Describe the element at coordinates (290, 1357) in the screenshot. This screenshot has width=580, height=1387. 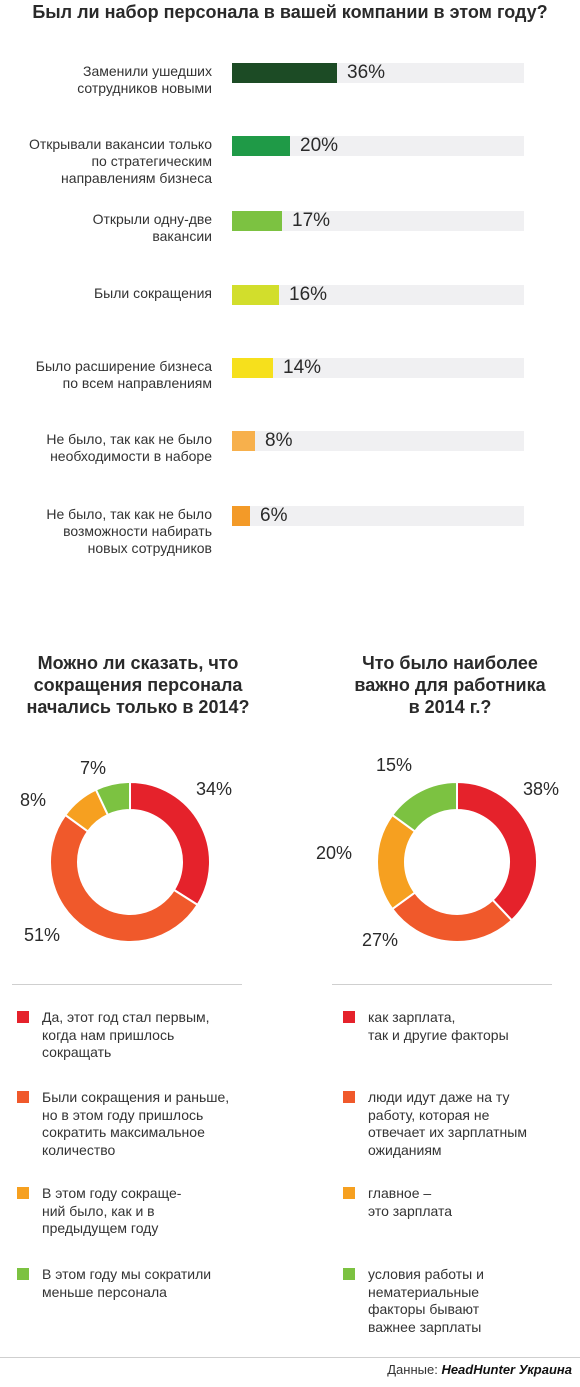
I see `divider-bottom` at that location.